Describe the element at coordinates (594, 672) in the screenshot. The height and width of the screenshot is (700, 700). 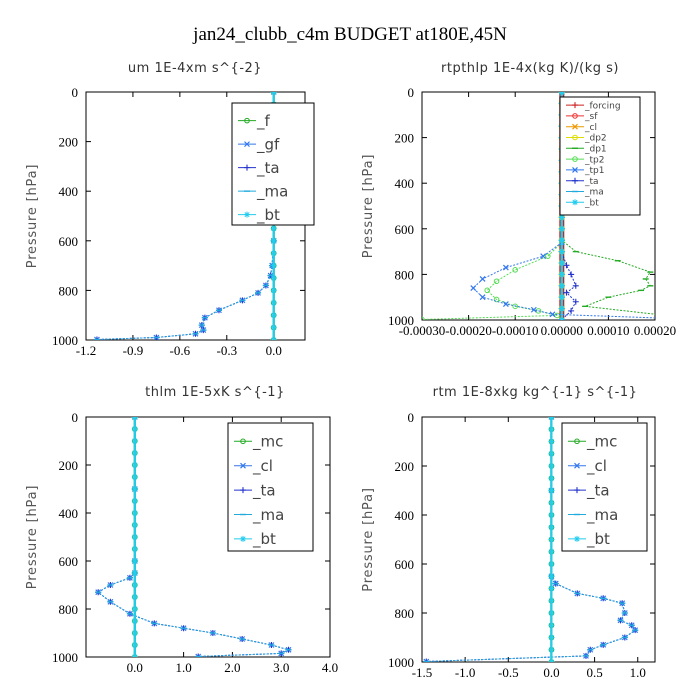
I see `x-tick-label: 0.5` at that location.